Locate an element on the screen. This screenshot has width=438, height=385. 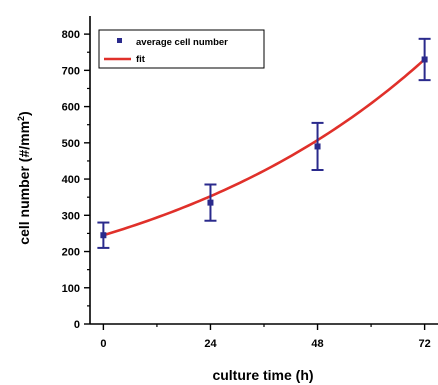
y-tick-label: 500 is located at coordinates (71, 144).